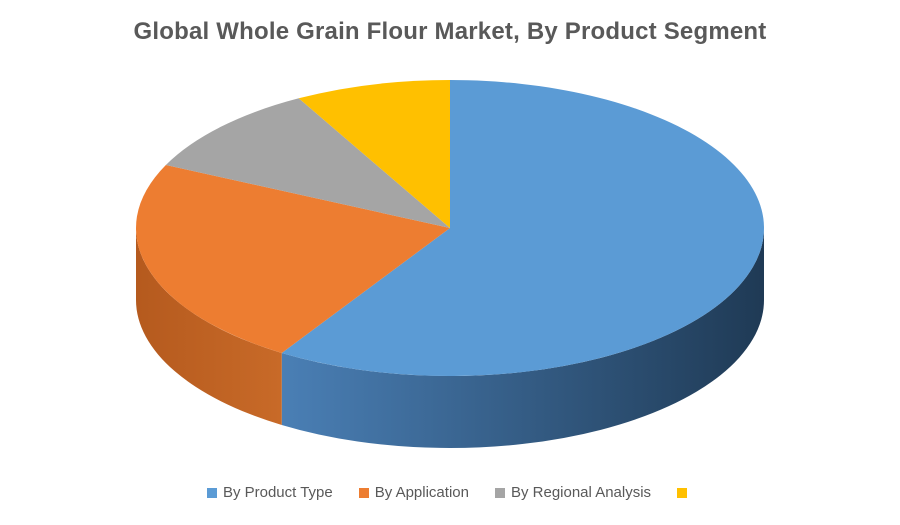 This screenshot has height=525, width=900. Describe the element at coordinates (208, 326) in the screenshot. I see `pie-side-by-application` at that location.